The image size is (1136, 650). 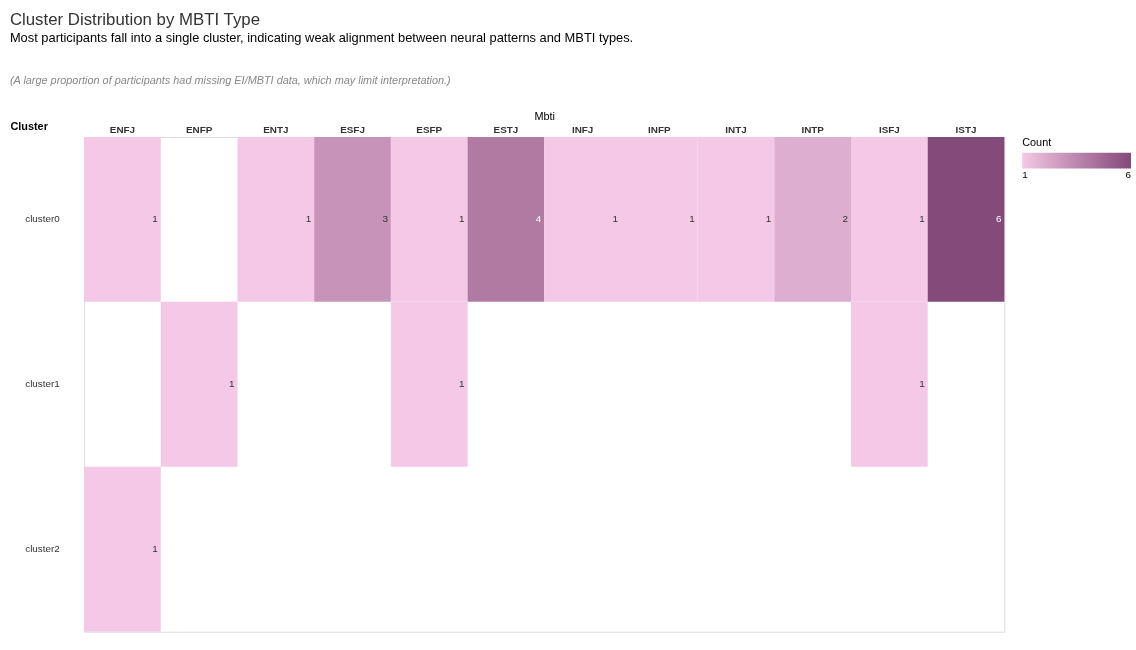 What do you see at coordinates (29, 125) in the screenshot?
I see `y-axis-title: Cluster` at bounding box center [29, 125].